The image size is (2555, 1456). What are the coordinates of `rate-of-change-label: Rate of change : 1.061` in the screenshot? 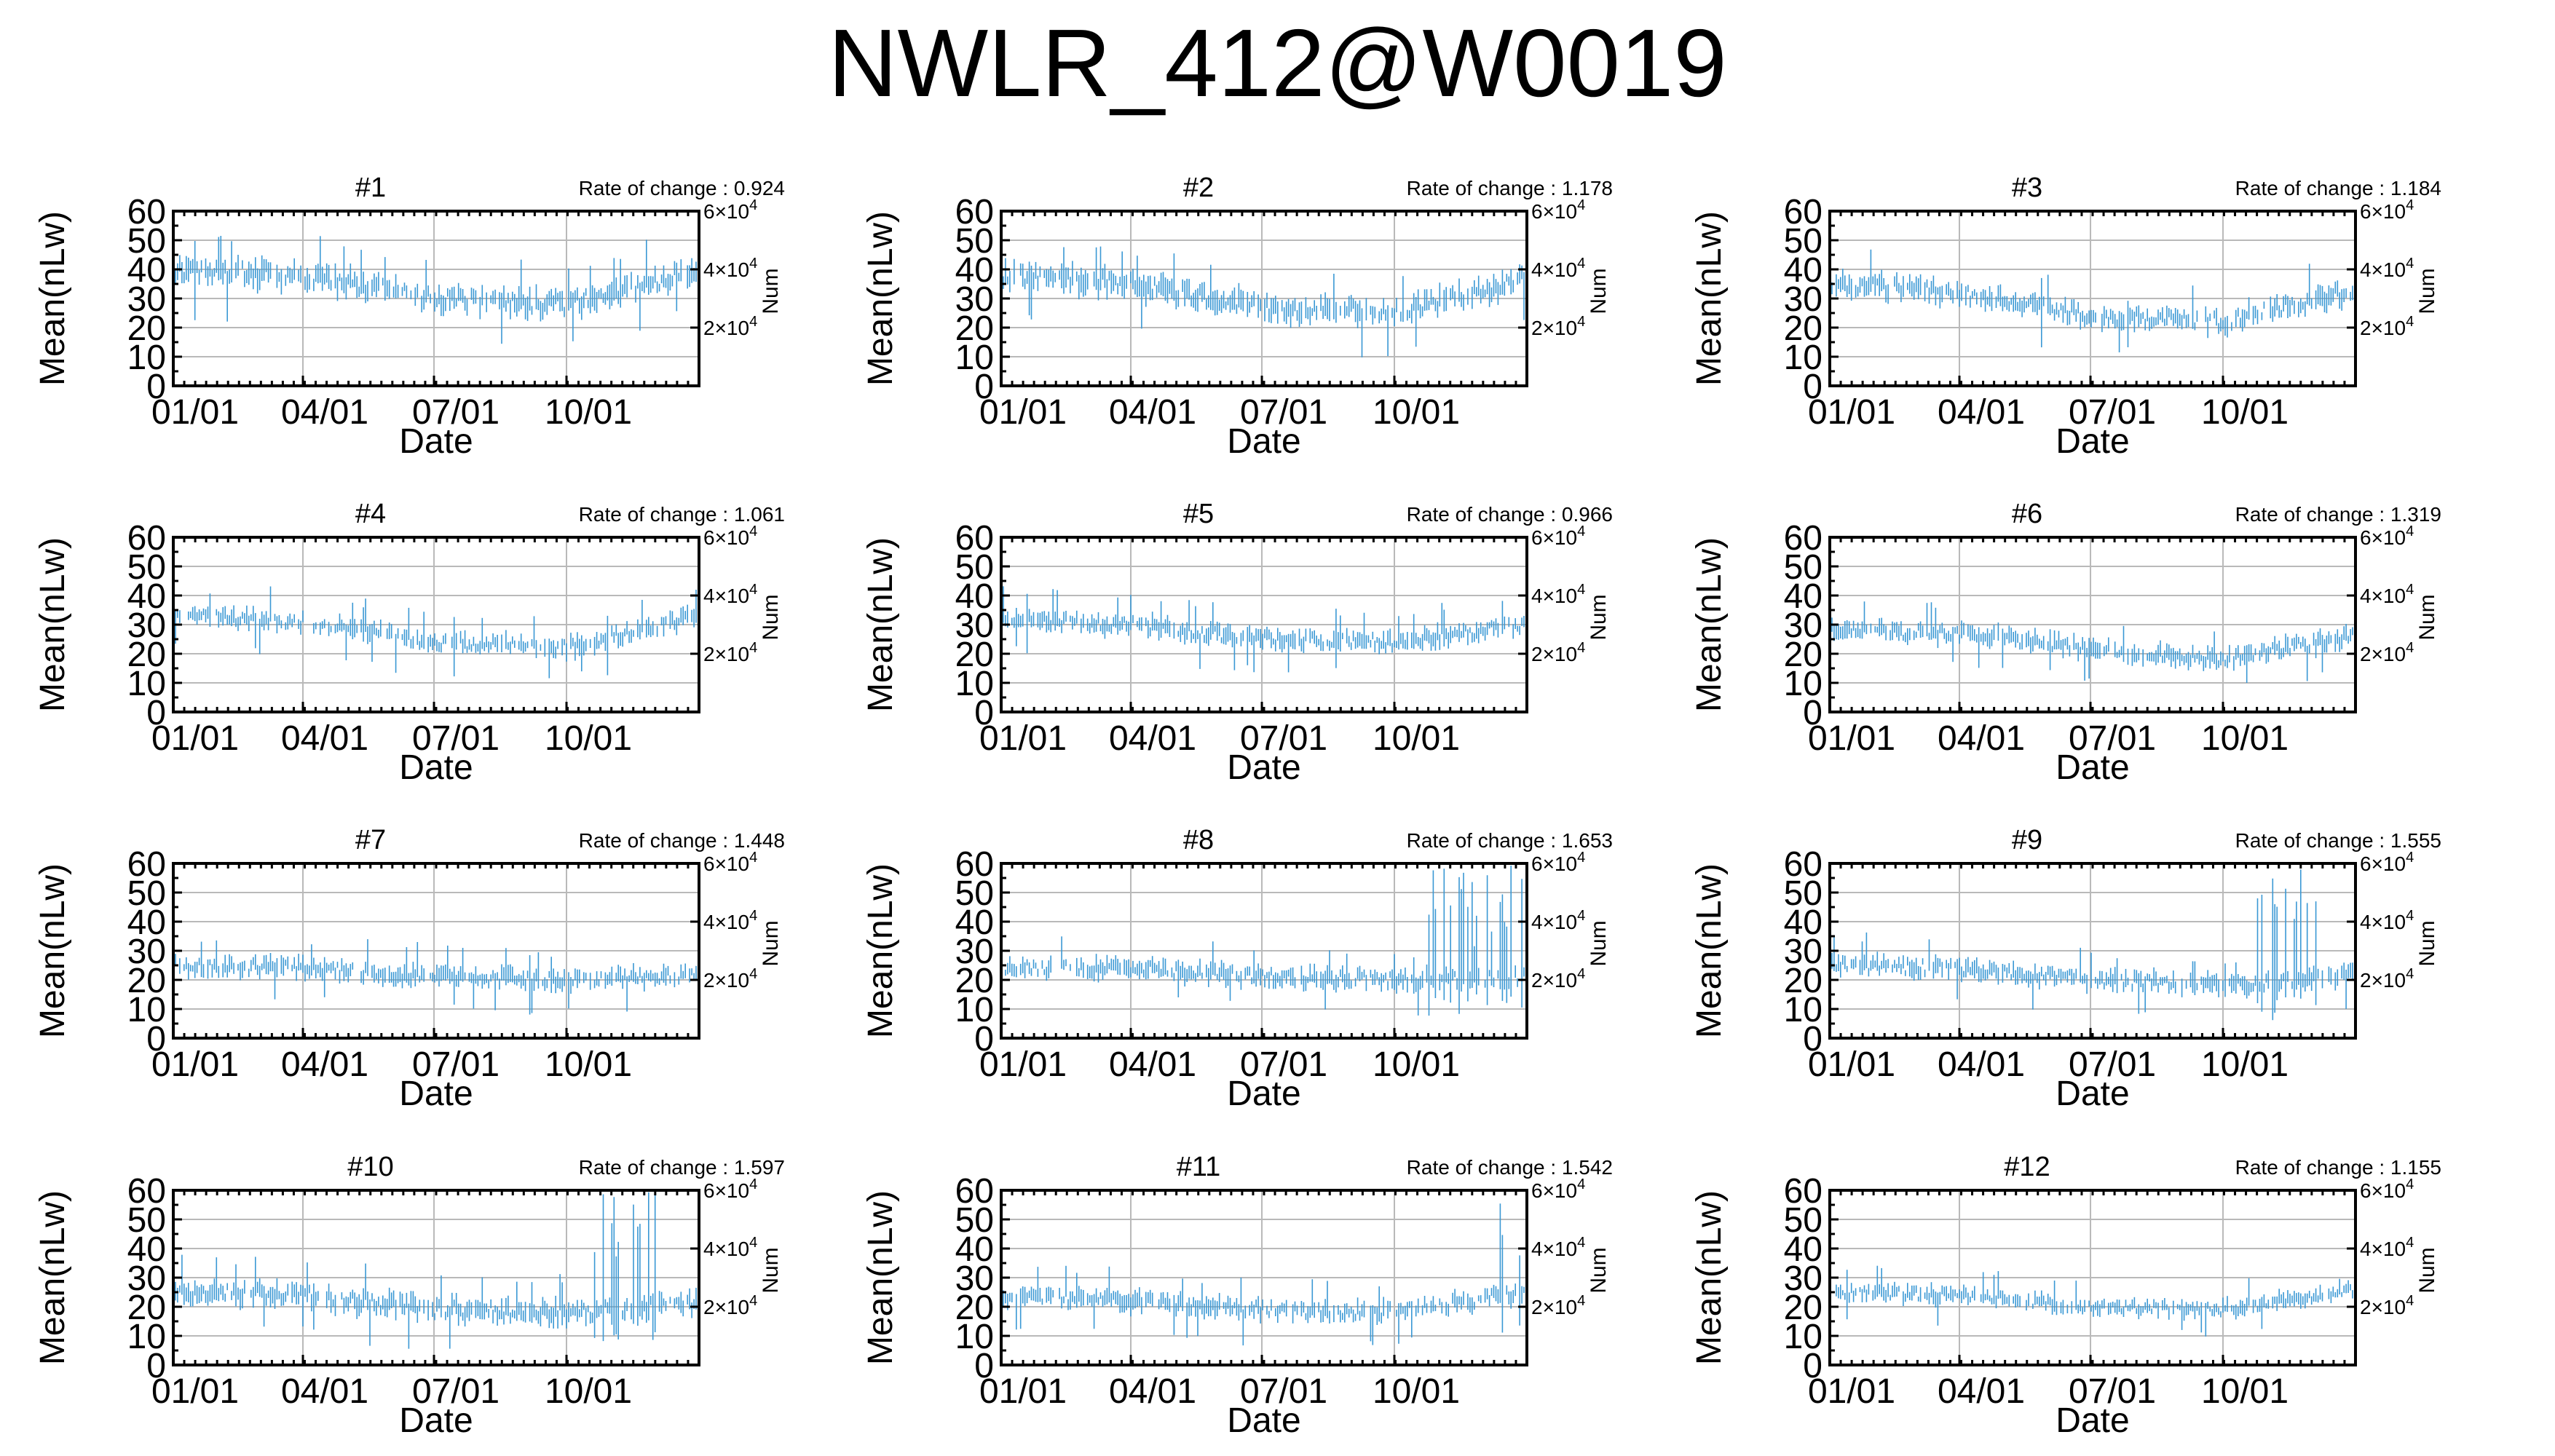 It's located at (682, 514).